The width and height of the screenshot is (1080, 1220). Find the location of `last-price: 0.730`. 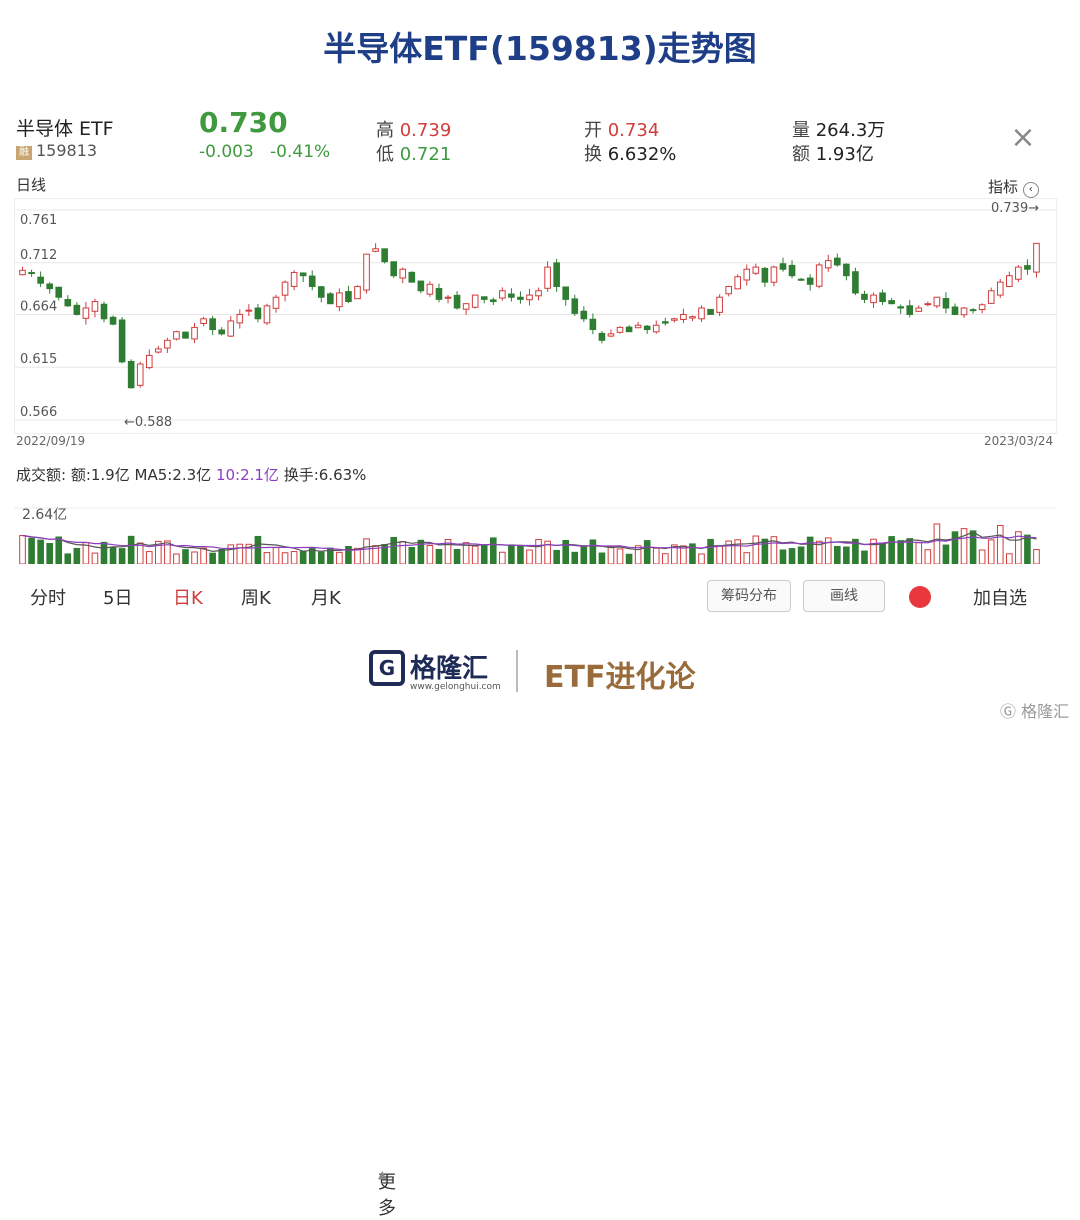

last-price: 0.730 is located at coordinates (243, 122).